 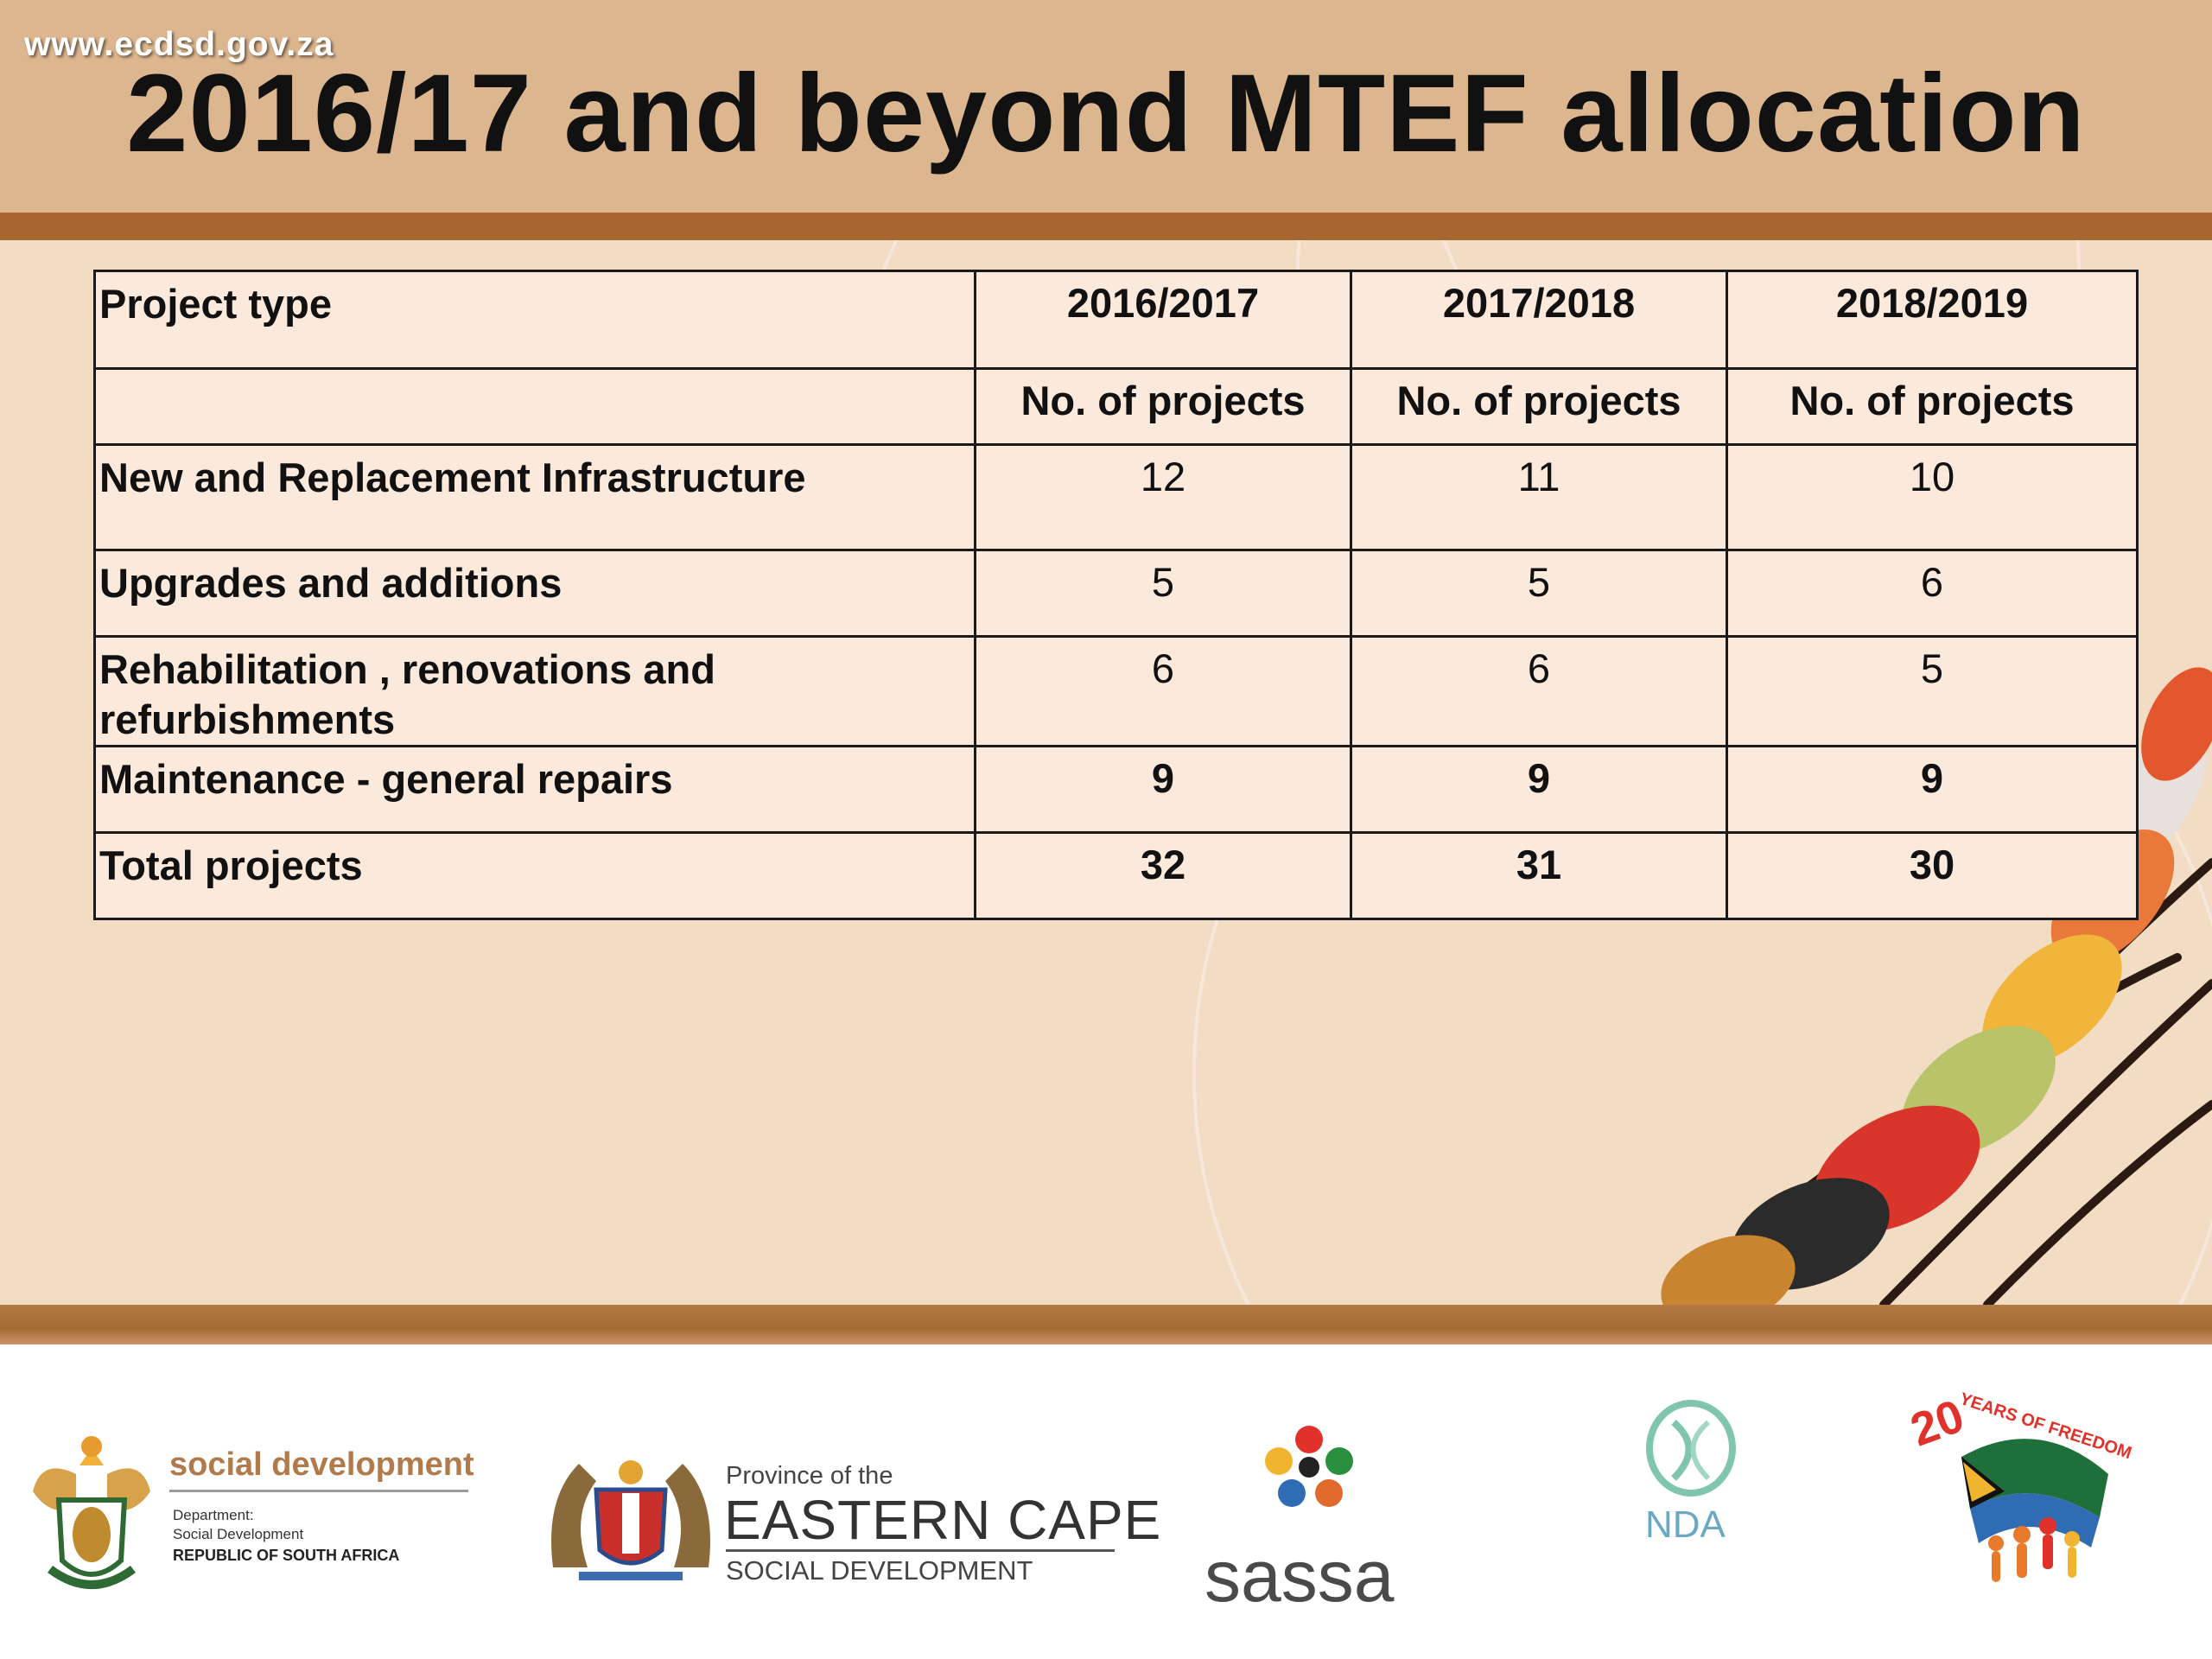 I want to click on column-header-2018-2019: 2018/2019, so click(x=1932, y=320).